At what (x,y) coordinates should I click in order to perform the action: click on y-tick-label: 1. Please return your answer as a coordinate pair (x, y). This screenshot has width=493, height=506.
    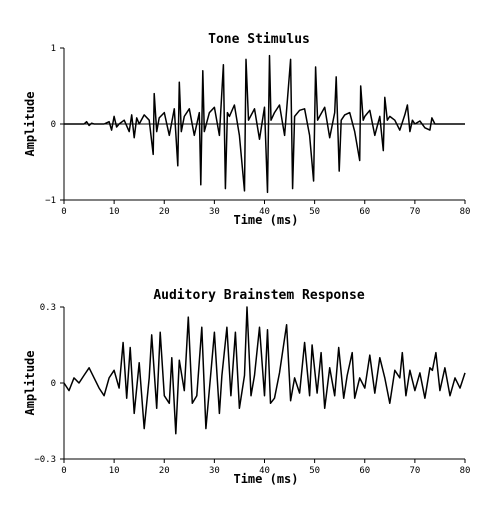
    Looking at the image, I should click on (53, 49).